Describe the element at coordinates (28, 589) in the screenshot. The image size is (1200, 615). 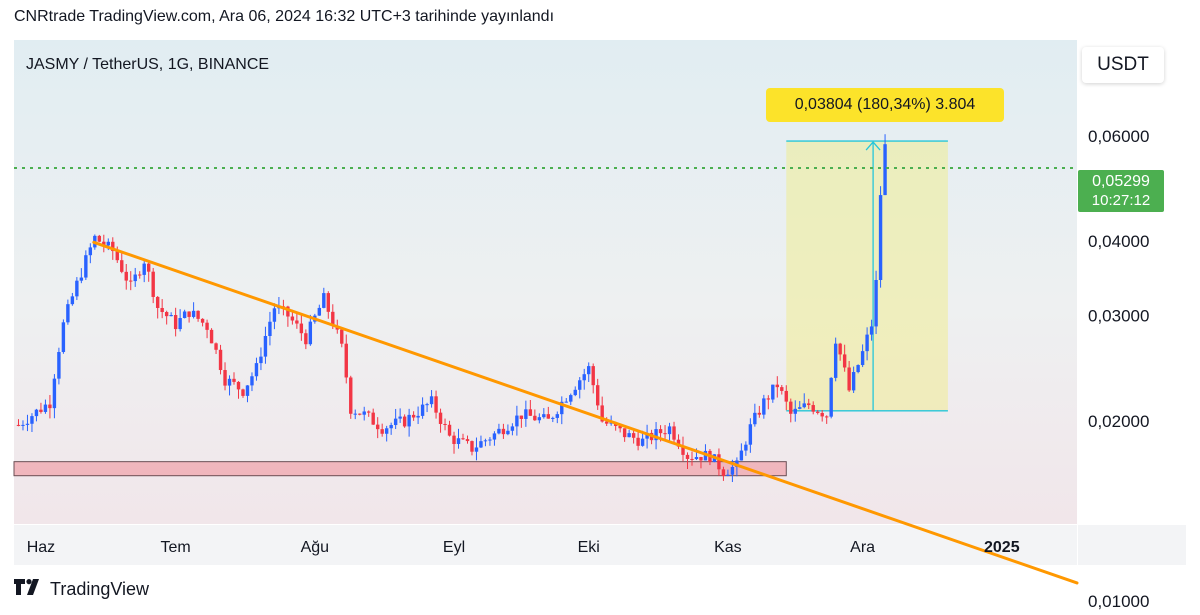
I see `tradingview-logo-icon` at that location.